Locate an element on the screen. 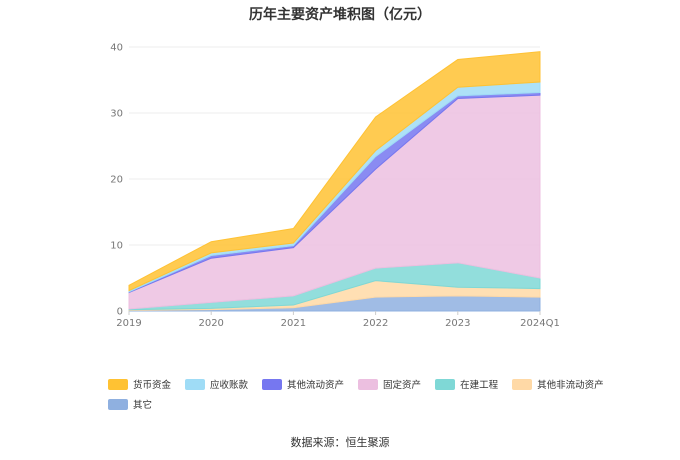 This screenshot has height=460, width=680. x-tick-label: 2020 is located at coordinates (210, 323).